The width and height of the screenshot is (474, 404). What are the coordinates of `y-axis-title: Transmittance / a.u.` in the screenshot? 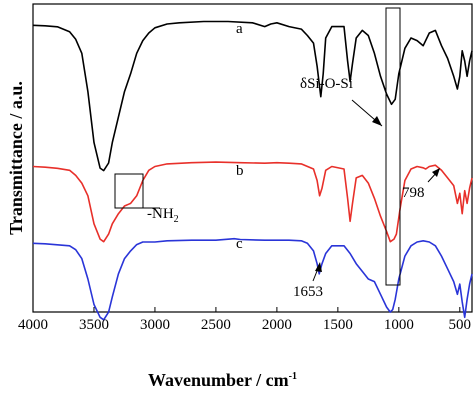 It's located at (16, 158).